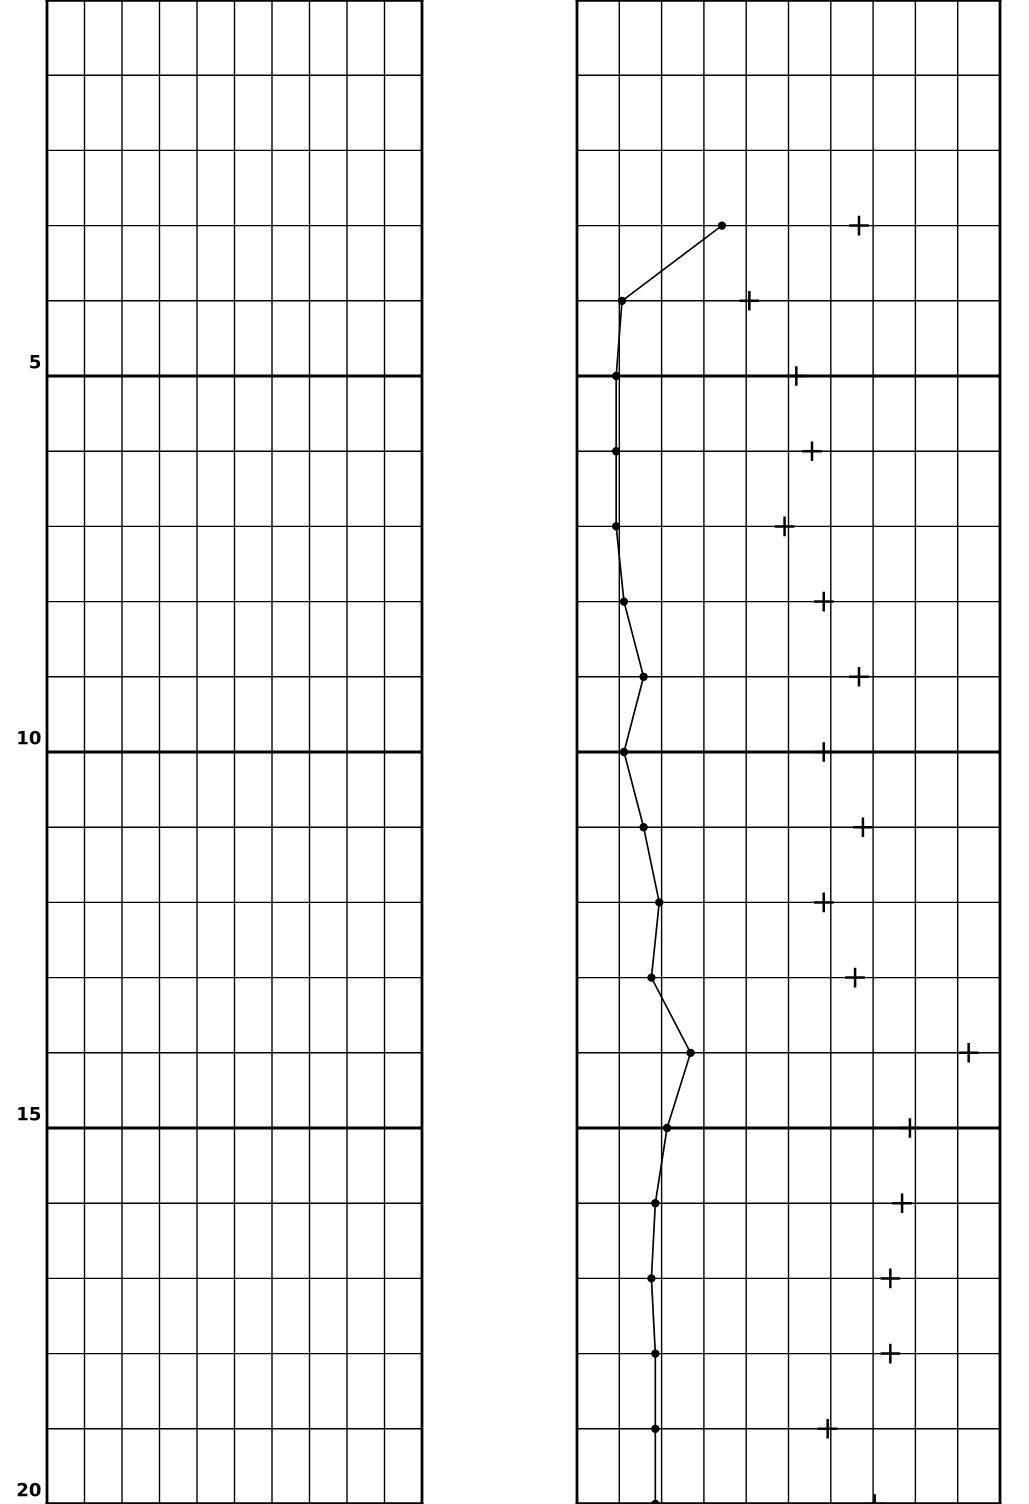 This screenshot has height=1504, width=1029. Describe the element at coordinates (29, 1114) in the screenshot. I see `y-tick-label: 15` at that location.